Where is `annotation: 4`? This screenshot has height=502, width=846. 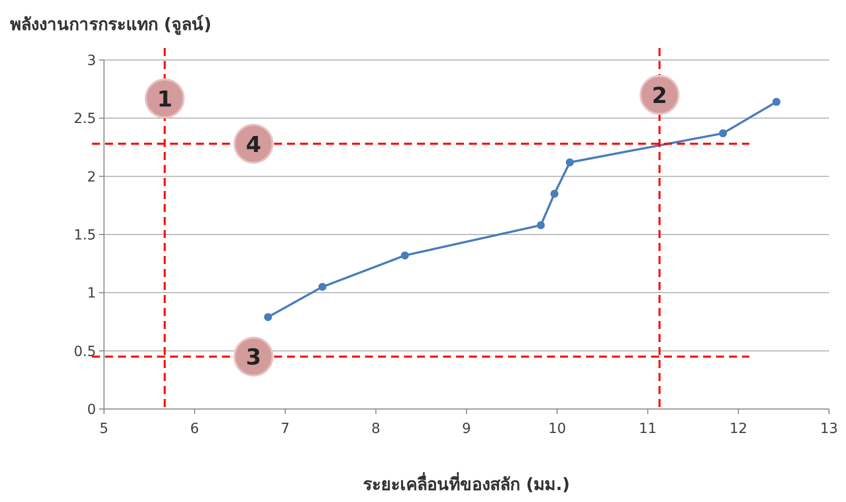 annotation: 4 is located at coordinates (254, 145).